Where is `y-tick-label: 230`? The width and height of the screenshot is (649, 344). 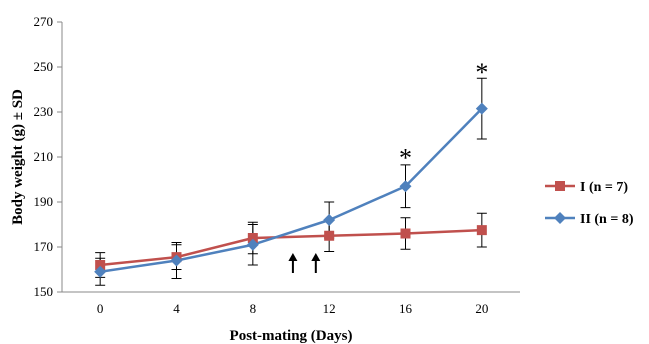 y-tick-label: 230 is located at coordinates (44, 111).